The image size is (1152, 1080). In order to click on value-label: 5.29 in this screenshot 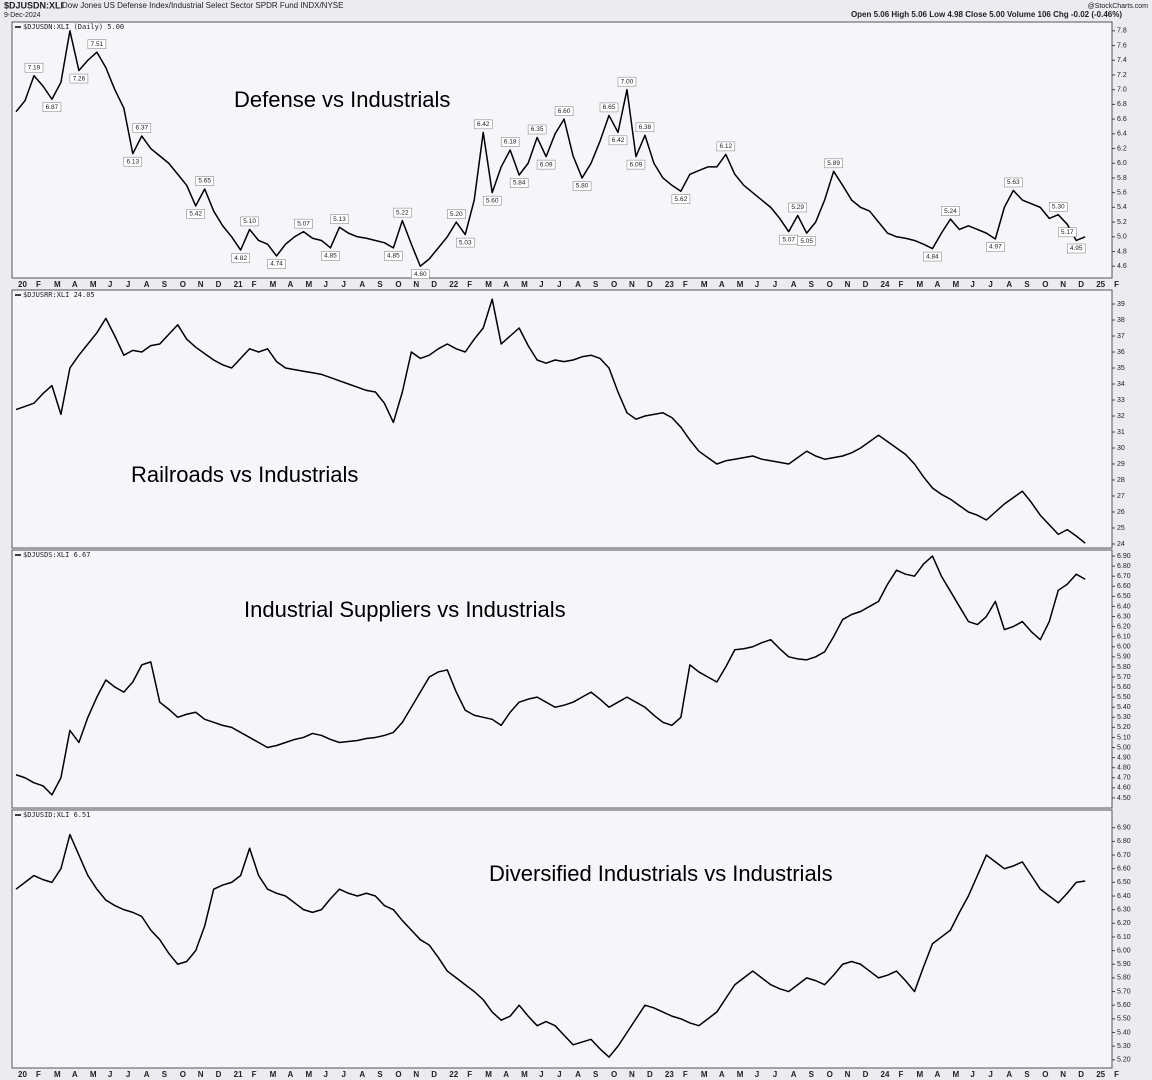, I will do `click(797, 207)`.